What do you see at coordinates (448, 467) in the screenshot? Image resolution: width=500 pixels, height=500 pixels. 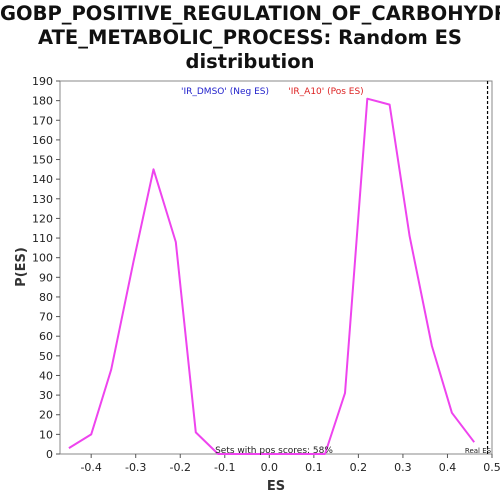 I see `x-tick-label: 0.4` at bounding box center [448, 467].